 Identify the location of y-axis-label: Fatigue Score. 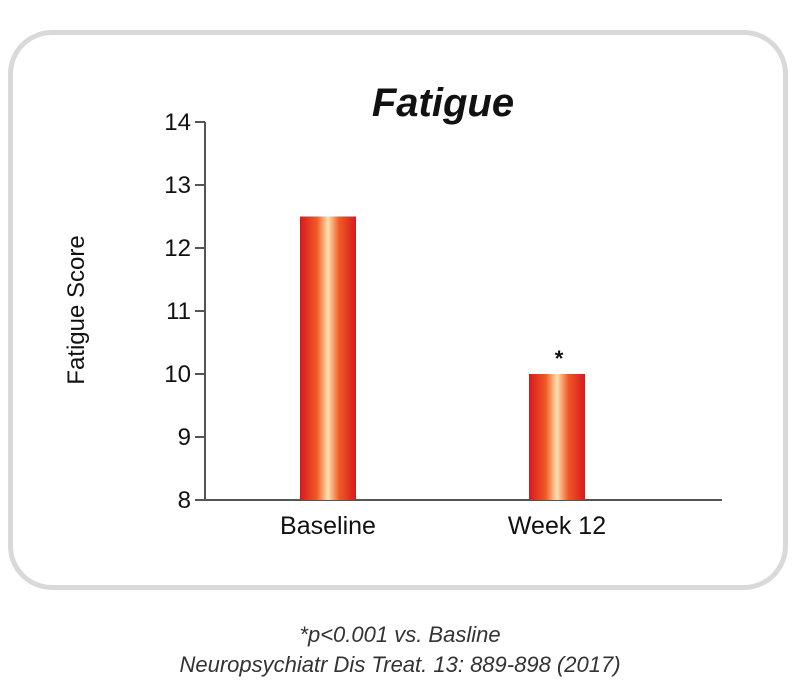
(76, 309).